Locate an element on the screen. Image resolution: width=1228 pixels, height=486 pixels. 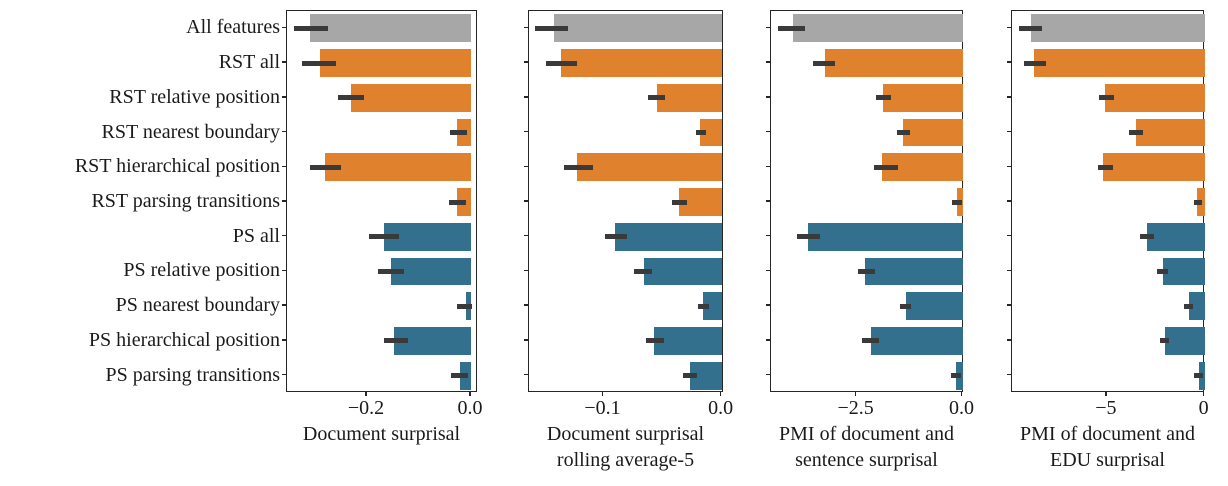
x-tick-label: −5 is located at coordinates (1106, 408).